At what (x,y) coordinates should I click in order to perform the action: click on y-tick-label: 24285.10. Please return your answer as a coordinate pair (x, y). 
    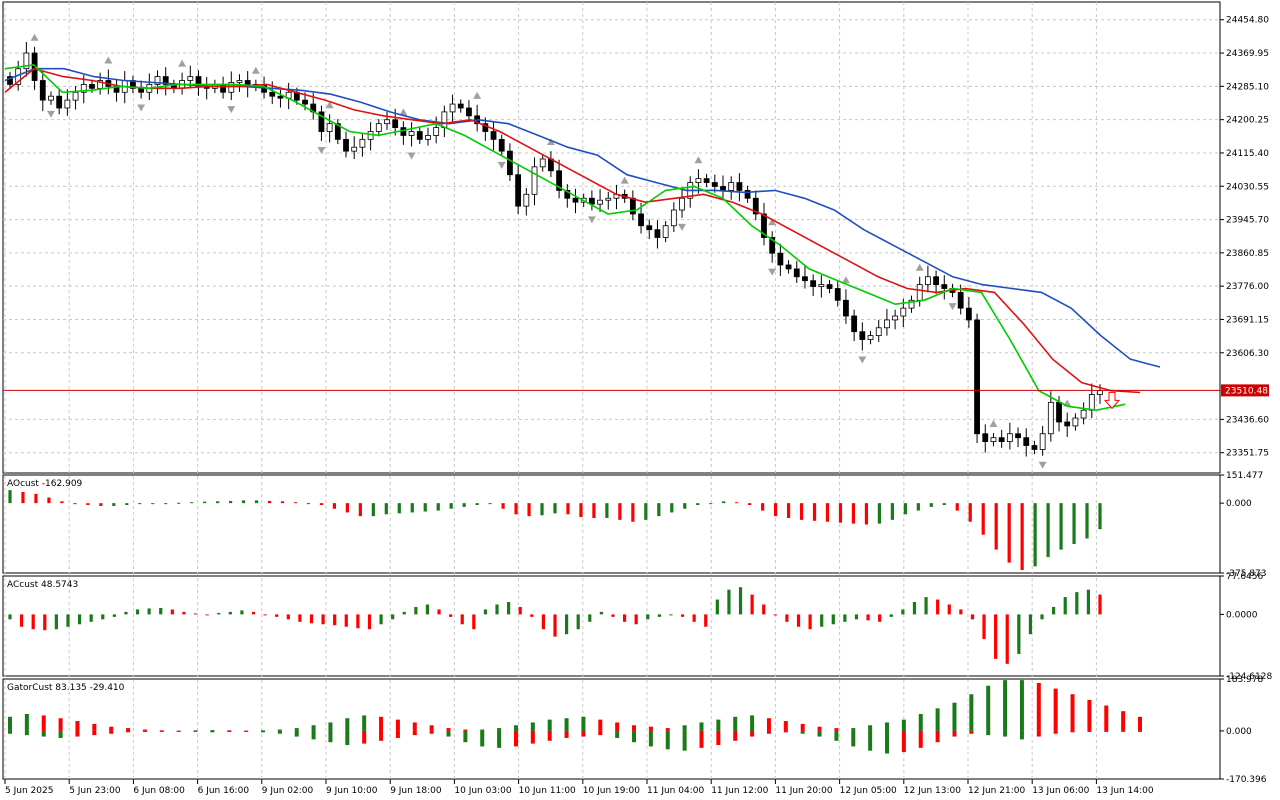
    Looking at the image, I should click on (1247, 87).